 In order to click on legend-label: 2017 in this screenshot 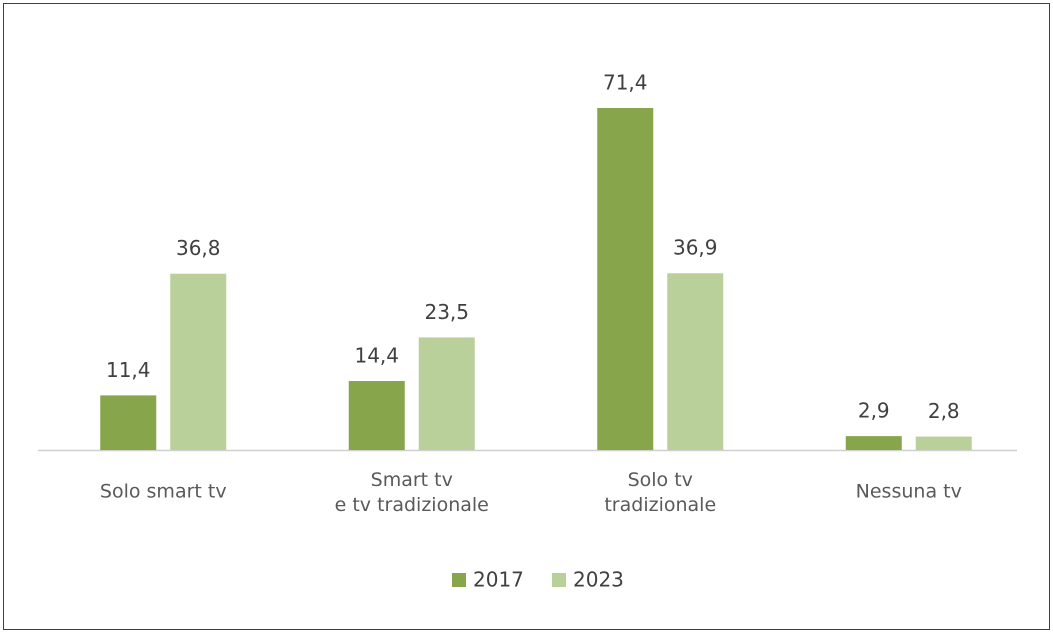, I will do `click(498, 580)`.